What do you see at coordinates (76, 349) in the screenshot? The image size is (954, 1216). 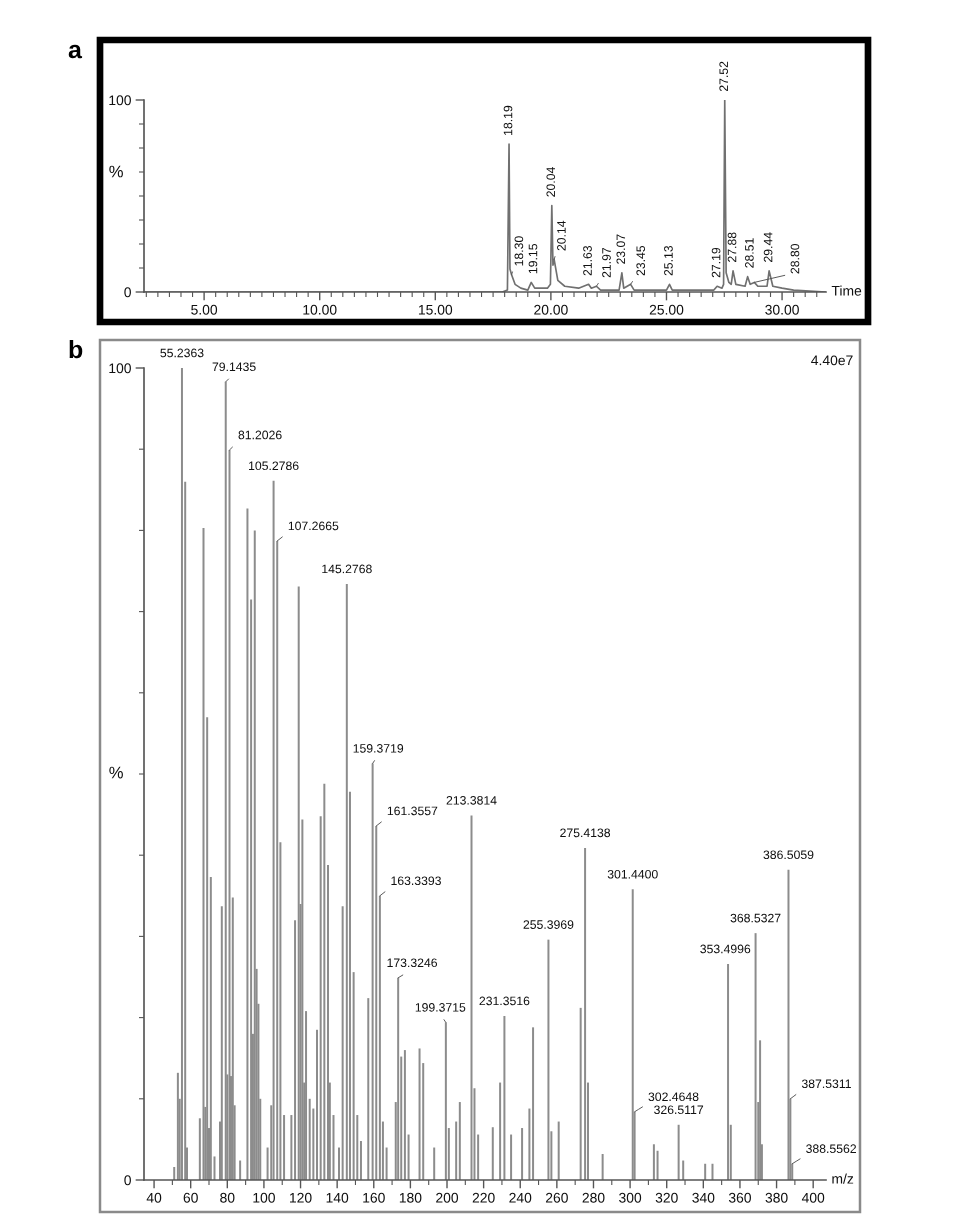 I see `chart-title: b` at bounding box center [76, 349].